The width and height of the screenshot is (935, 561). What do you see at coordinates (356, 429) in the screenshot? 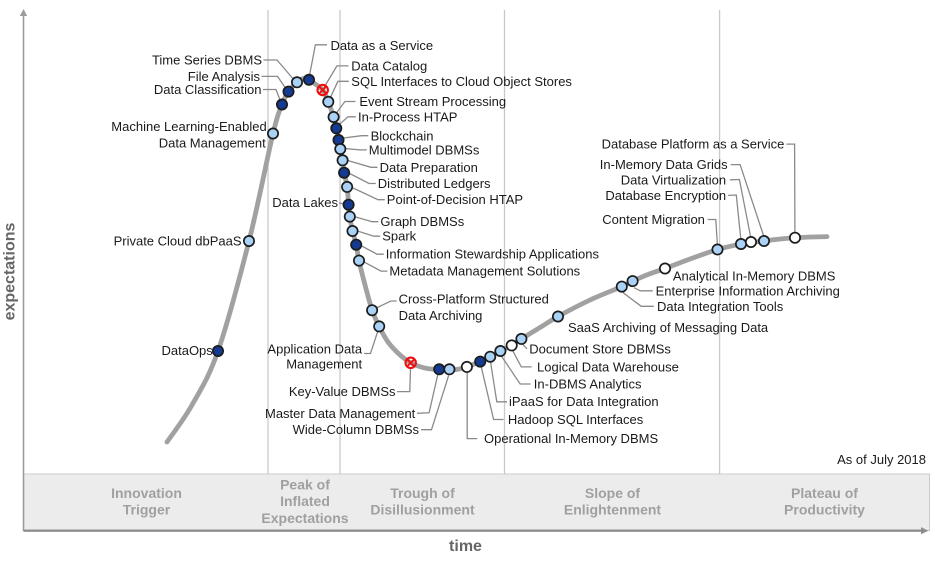
I see `svg-text: Wide-Column DBMSs` at bounding box center [356, 429].